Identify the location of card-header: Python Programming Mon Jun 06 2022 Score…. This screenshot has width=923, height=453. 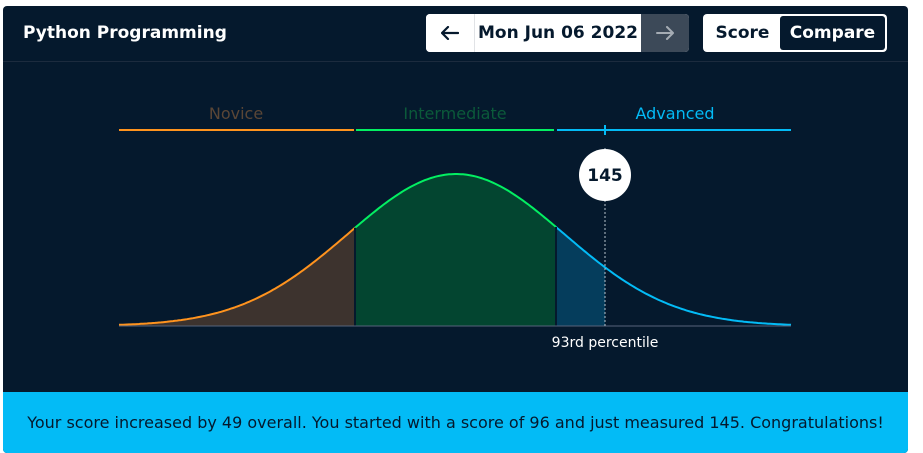
(455, 34).